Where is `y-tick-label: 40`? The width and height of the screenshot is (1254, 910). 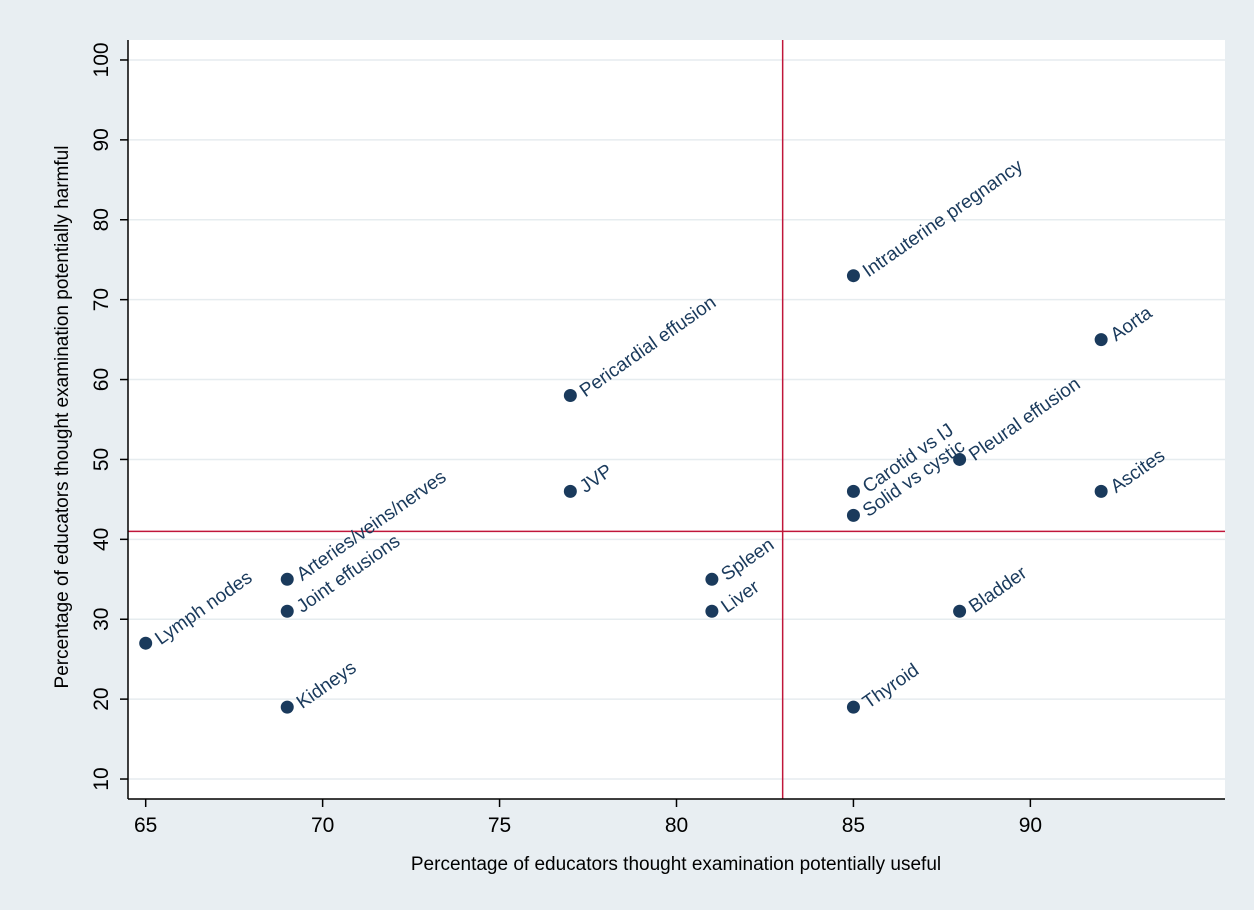 y-tick-label: 40 is located at coordinates (101, 539).